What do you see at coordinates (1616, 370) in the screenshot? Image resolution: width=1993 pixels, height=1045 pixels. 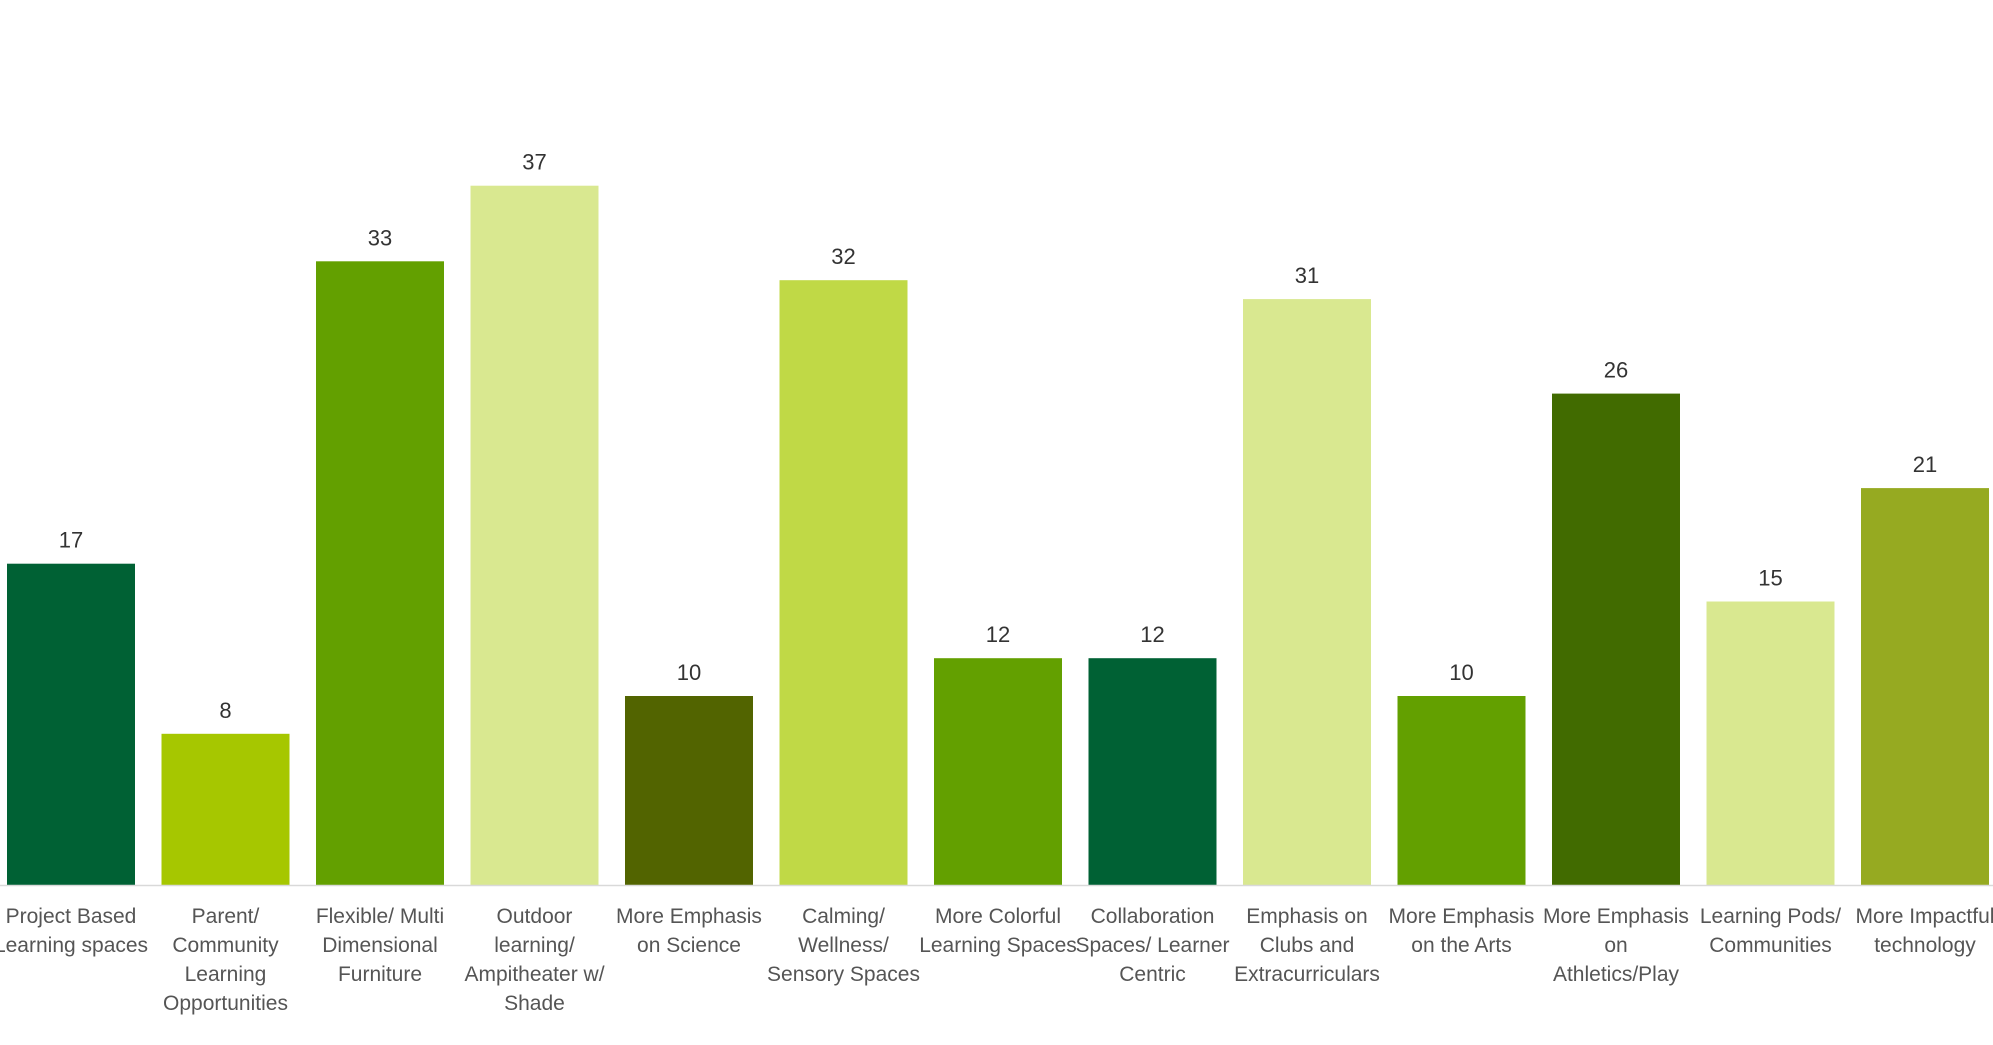 I see `data-label-11: 26` at bounding box center [1616, 370].